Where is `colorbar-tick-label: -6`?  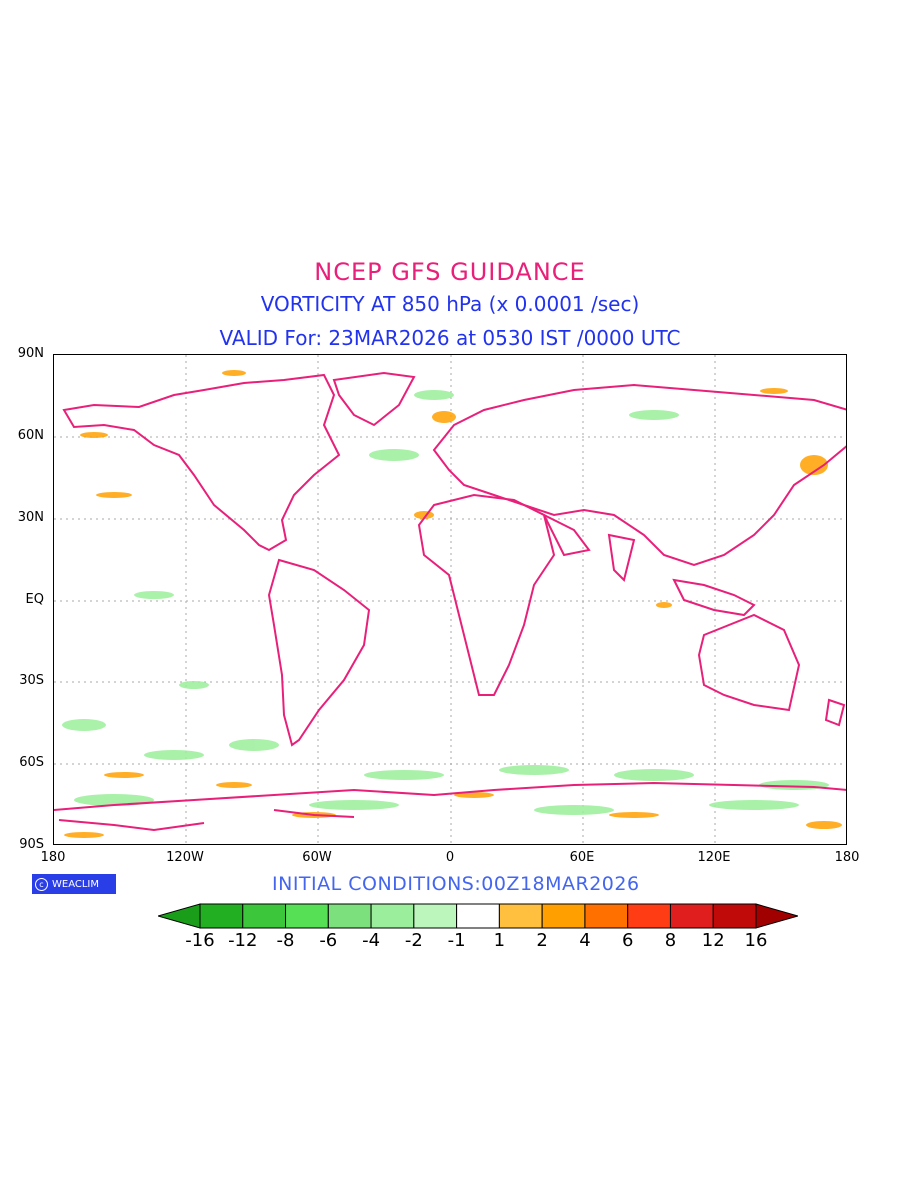
colorbar-tick-label: -6 is located at coordinates (328, 940).